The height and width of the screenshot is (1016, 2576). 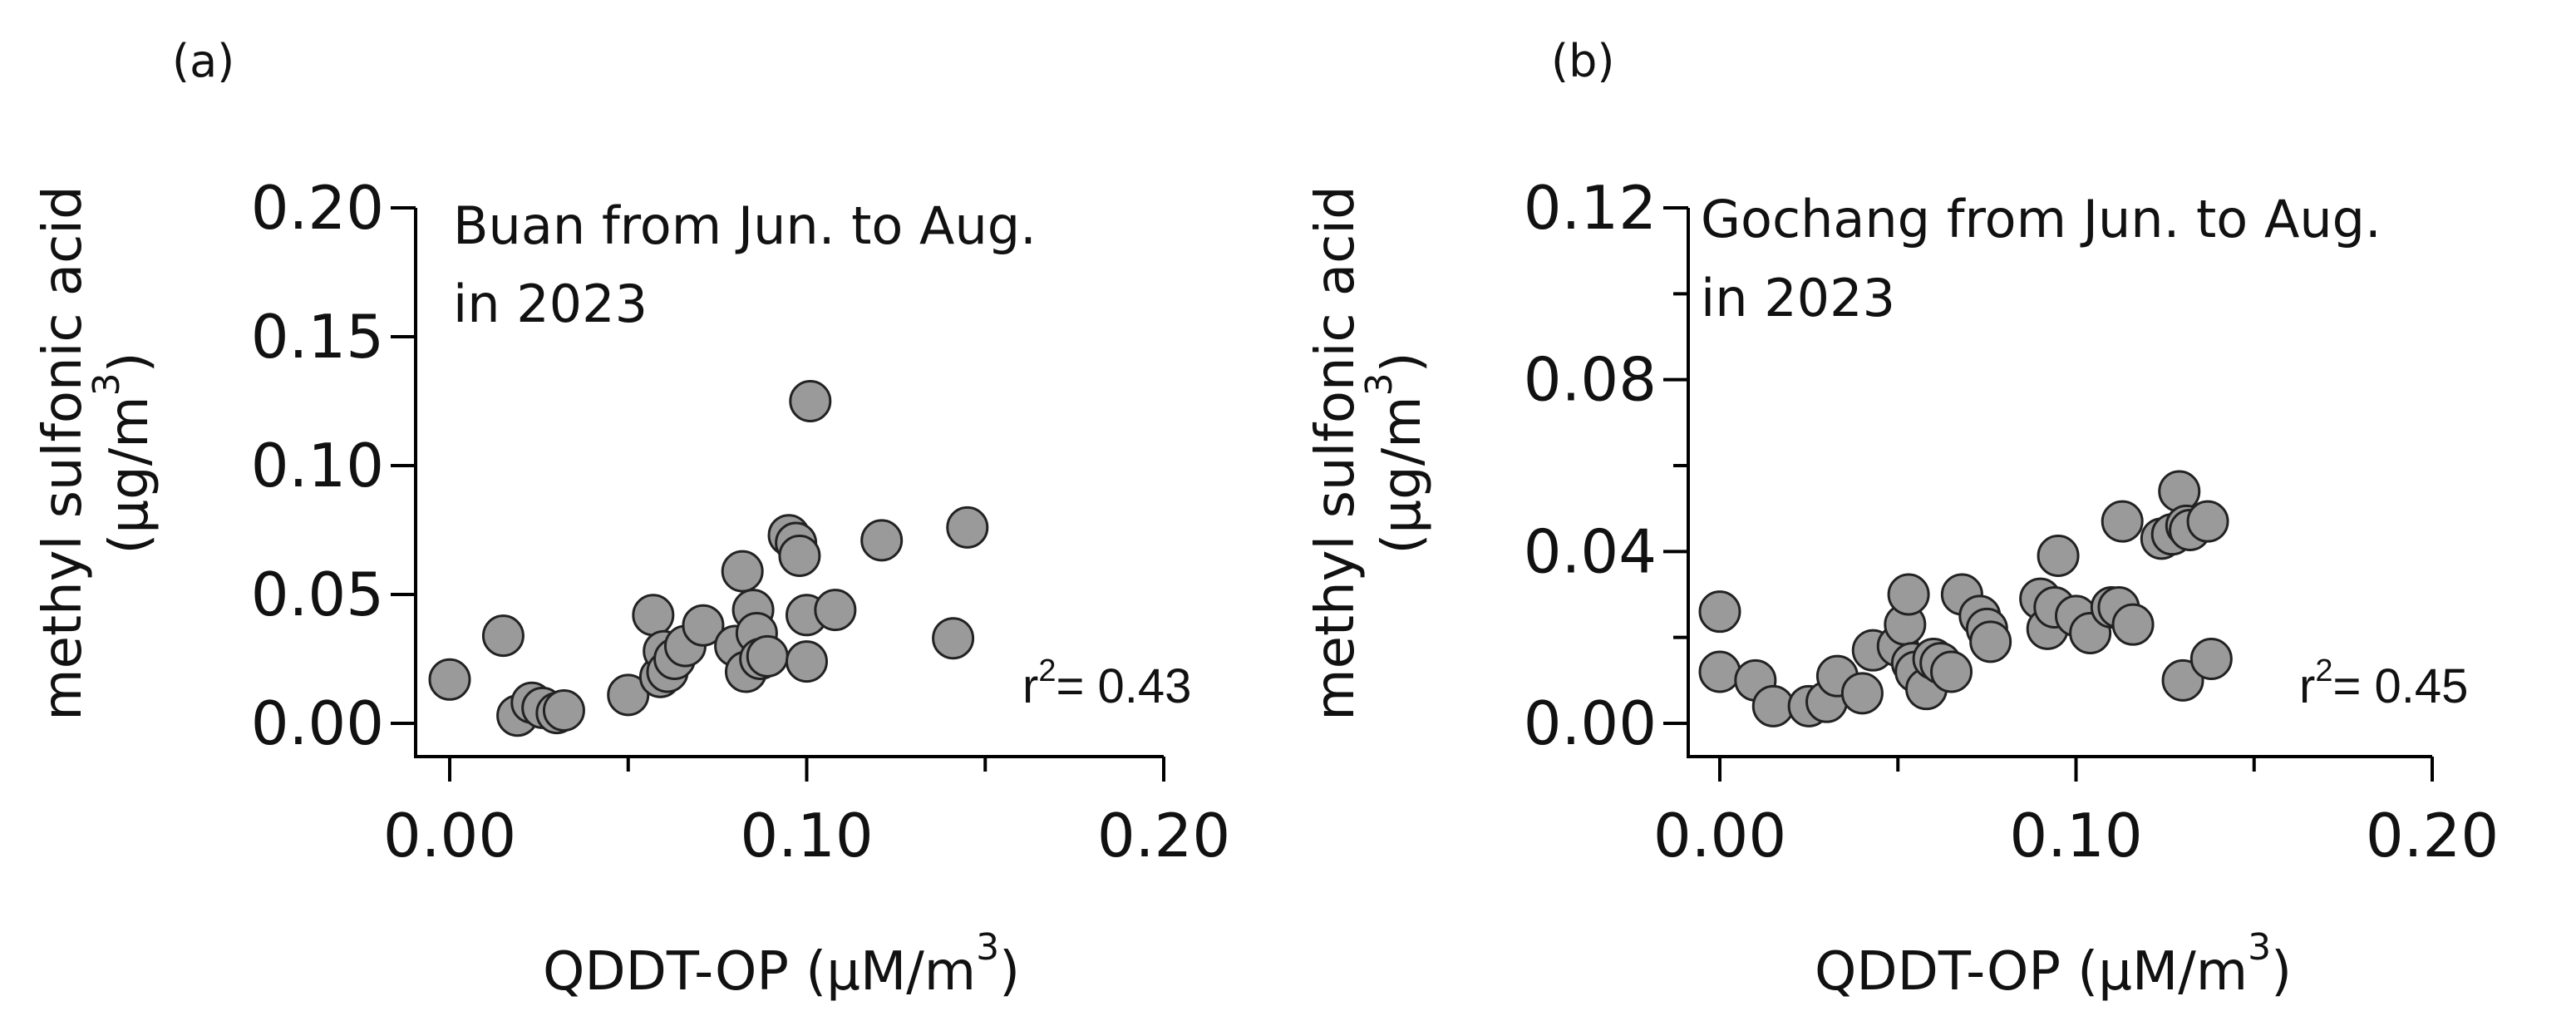 I want to click on chart-title-line1: Buan from Jun. to Aug., so click(x=745, y=225).